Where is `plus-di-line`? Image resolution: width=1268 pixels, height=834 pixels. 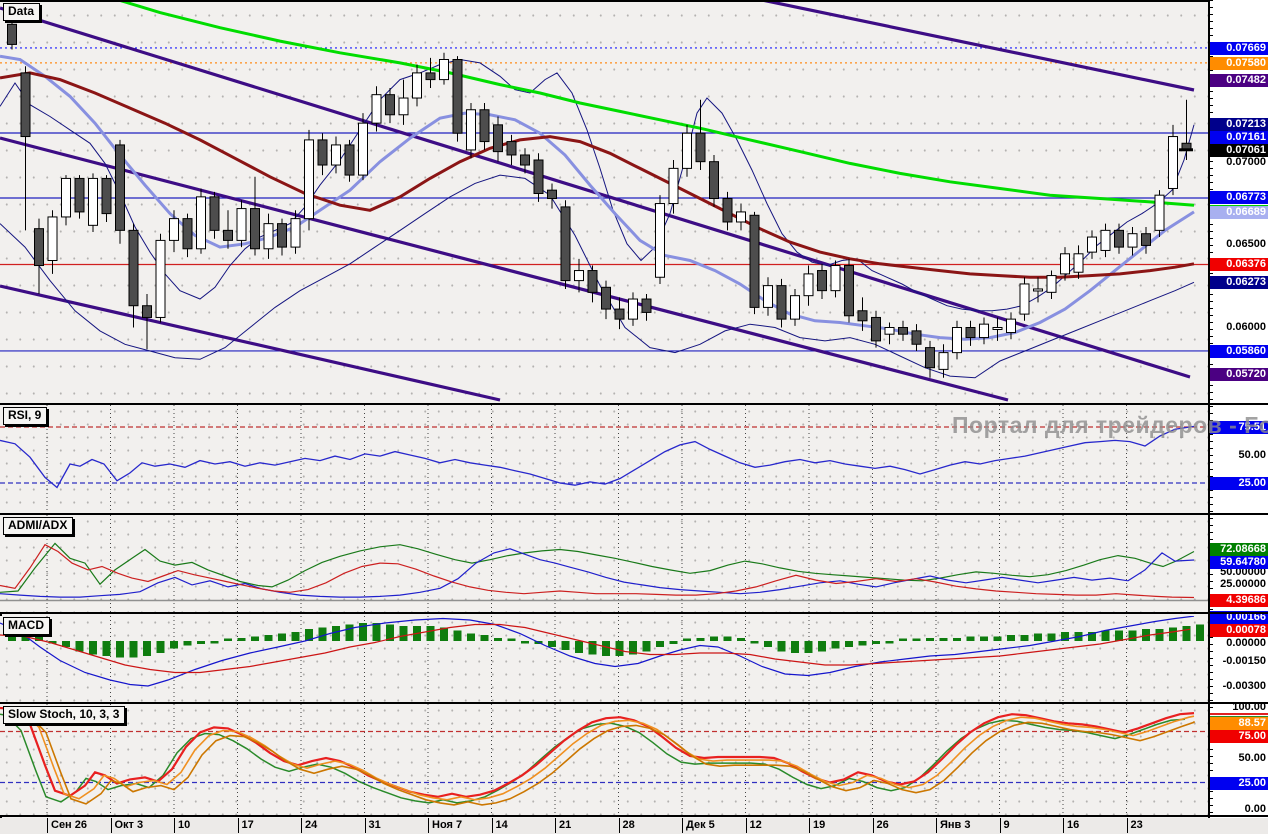 plus-di-line is located at coordinates (597, 573).